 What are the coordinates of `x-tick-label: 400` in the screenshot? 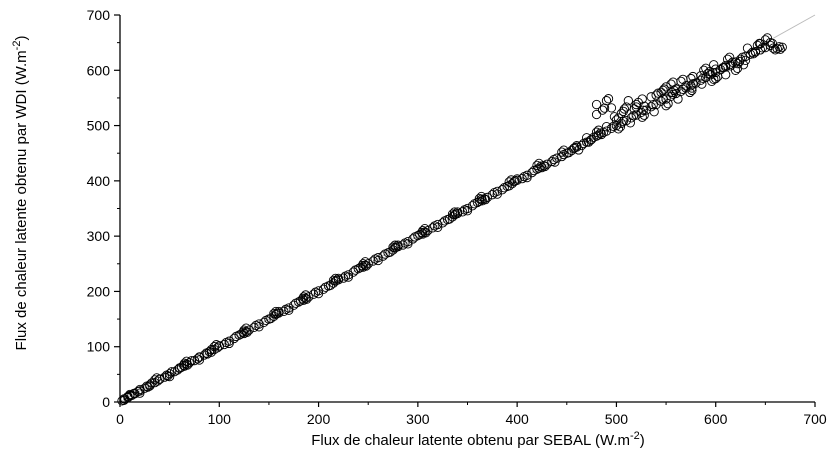 It's located at (517, 419).